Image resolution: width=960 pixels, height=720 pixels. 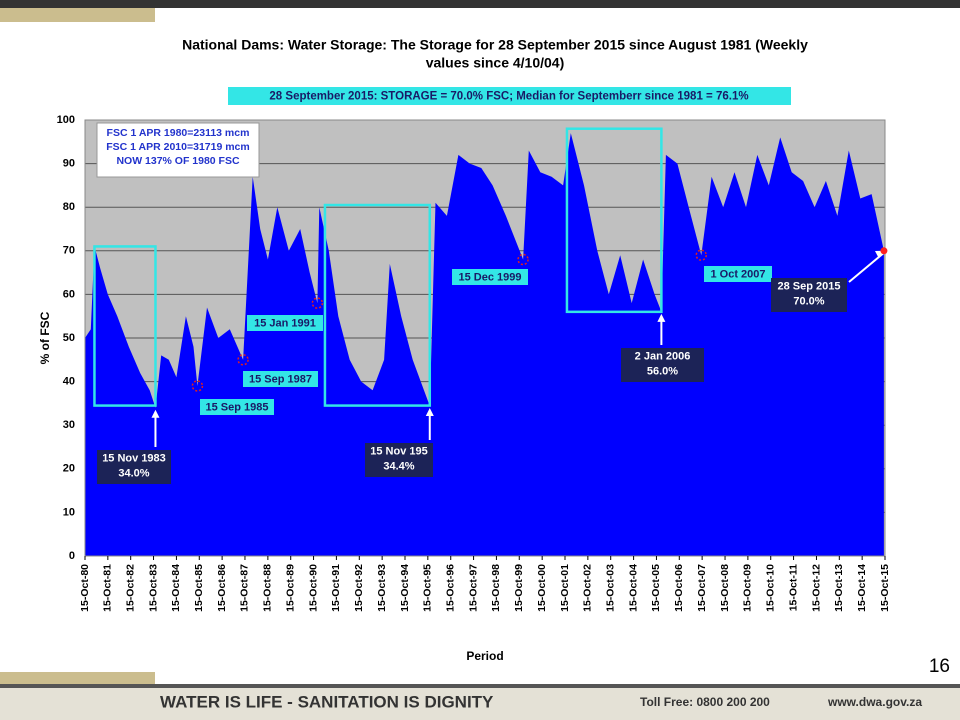 I want to click on toll-free: Toll Free: 0800 200 200, so click(x=705, y=702).